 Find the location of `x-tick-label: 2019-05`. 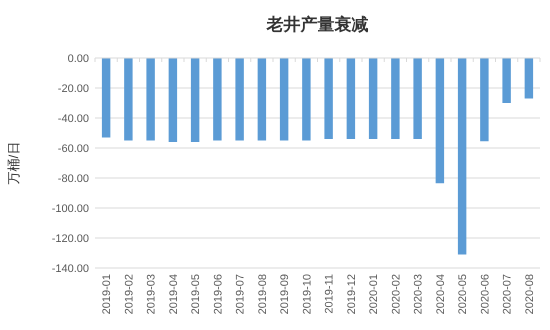

x-tick-label: 2019-05 is located at coordinates (196, 294).